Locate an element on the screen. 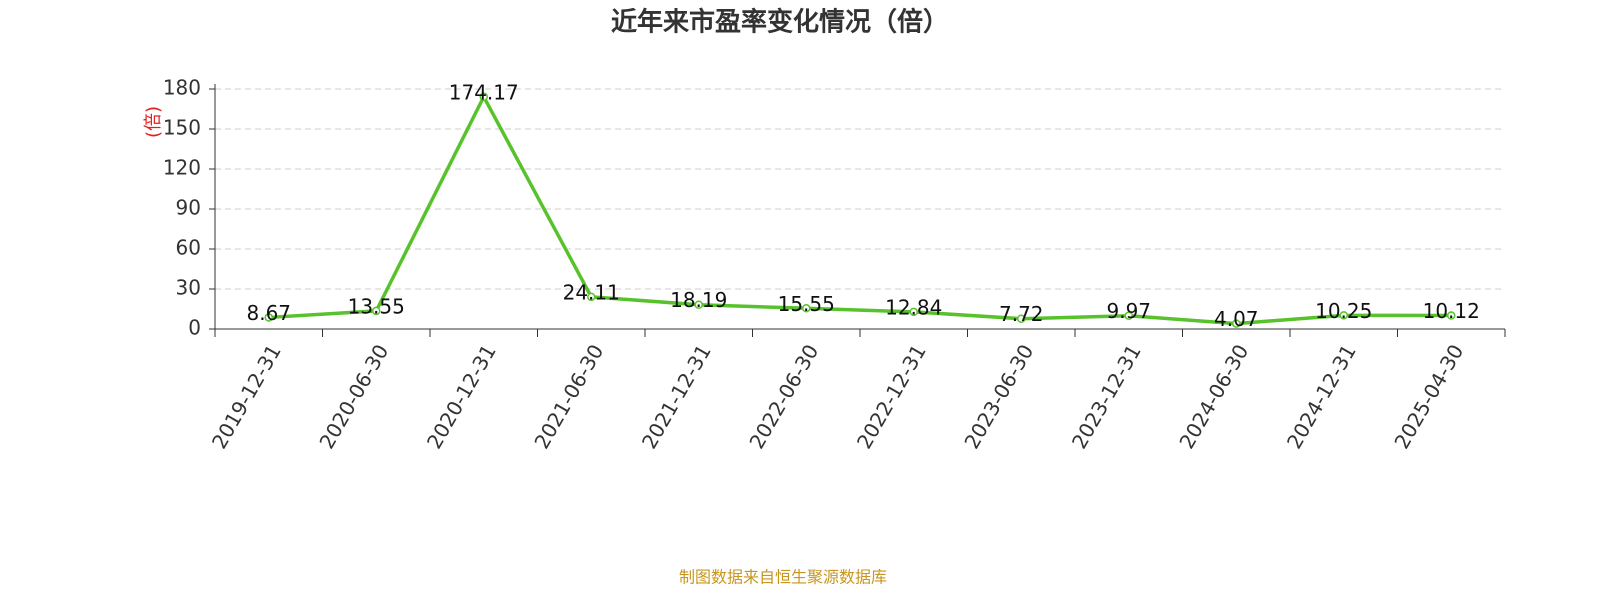 Image resolution: width=1600 pixels, height=604 pixels. data-label: 12.84 is located at coordinates (913, 307).